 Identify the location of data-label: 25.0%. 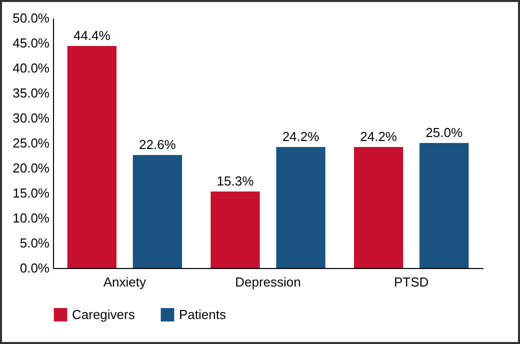
(444, 132).